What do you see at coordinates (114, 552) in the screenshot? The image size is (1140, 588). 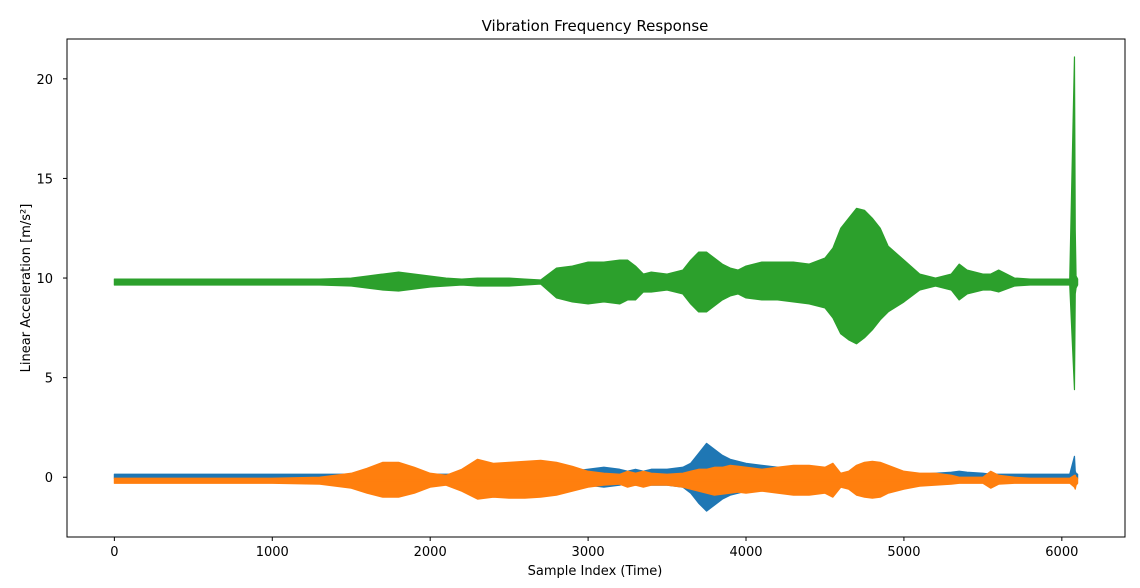 I see `x-tick-label: 0` at bounding box center [114, 552].